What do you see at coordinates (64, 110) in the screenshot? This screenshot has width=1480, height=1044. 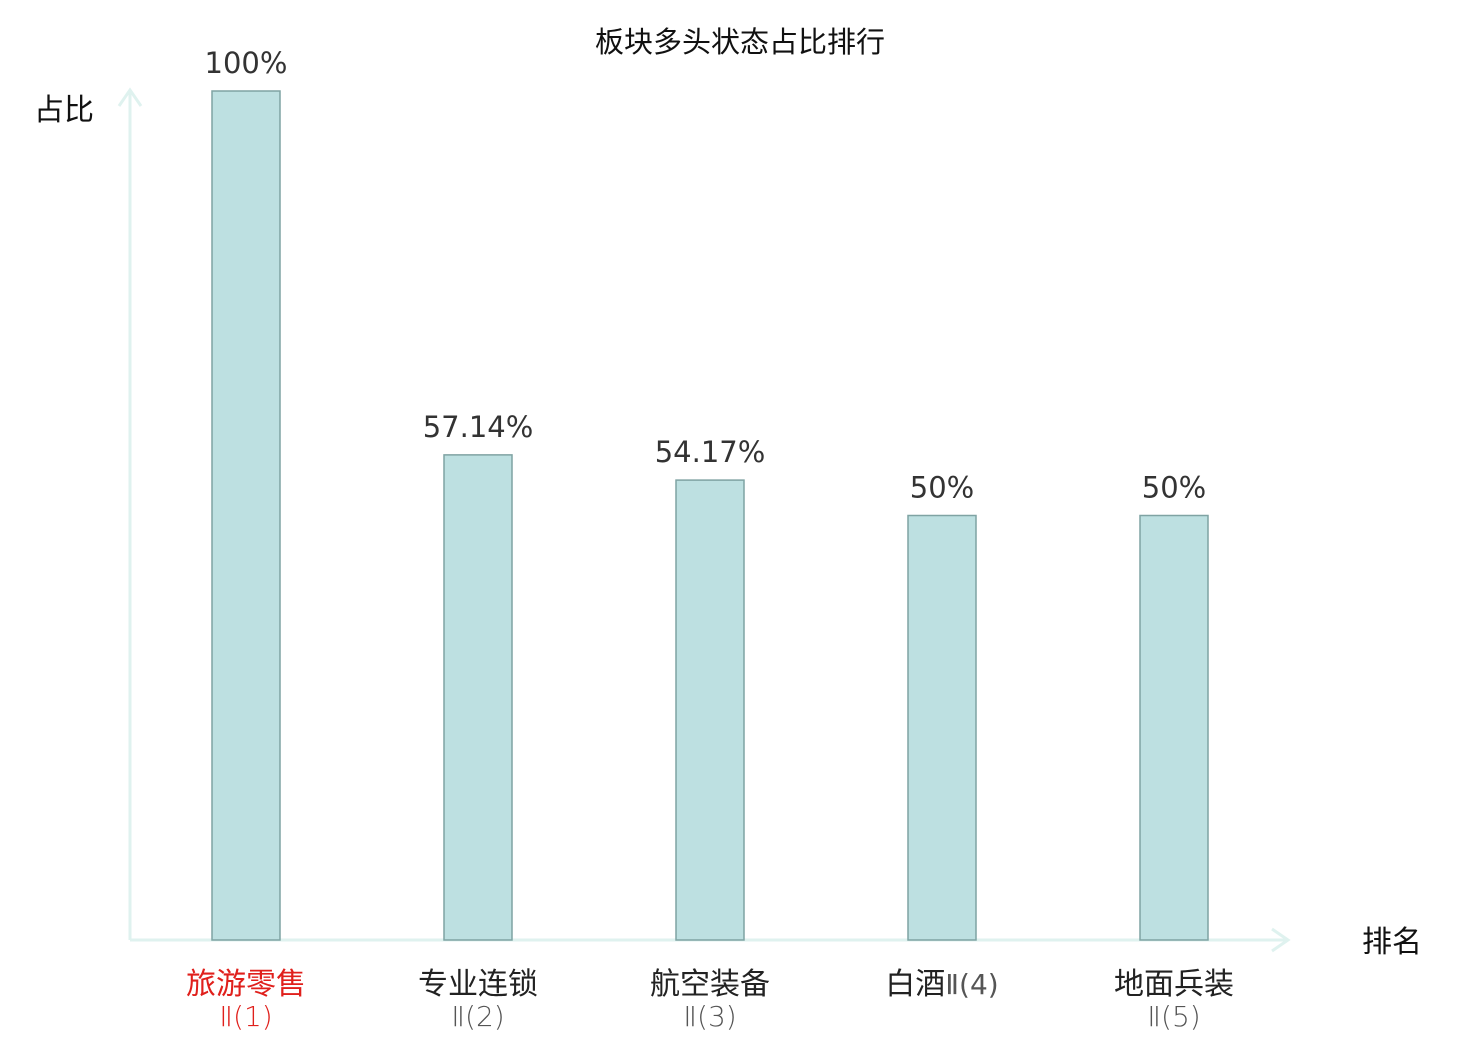 I see `y-axis-label: 占比` at bounding box center [64, 110].